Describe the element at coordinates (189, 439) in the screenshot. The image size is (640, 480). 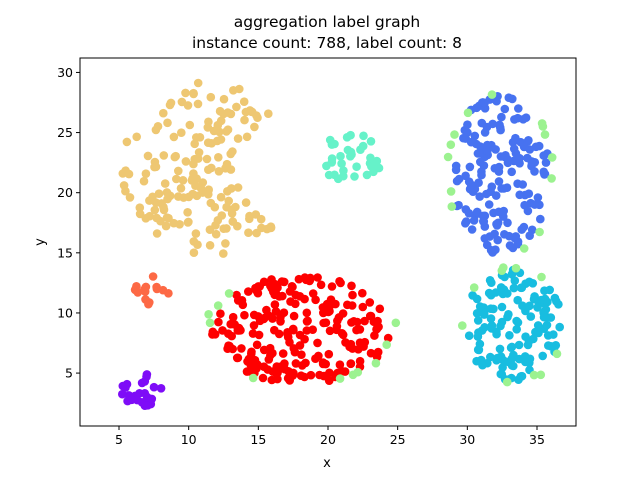
I see `x-tick-label-10: 10` at that location.